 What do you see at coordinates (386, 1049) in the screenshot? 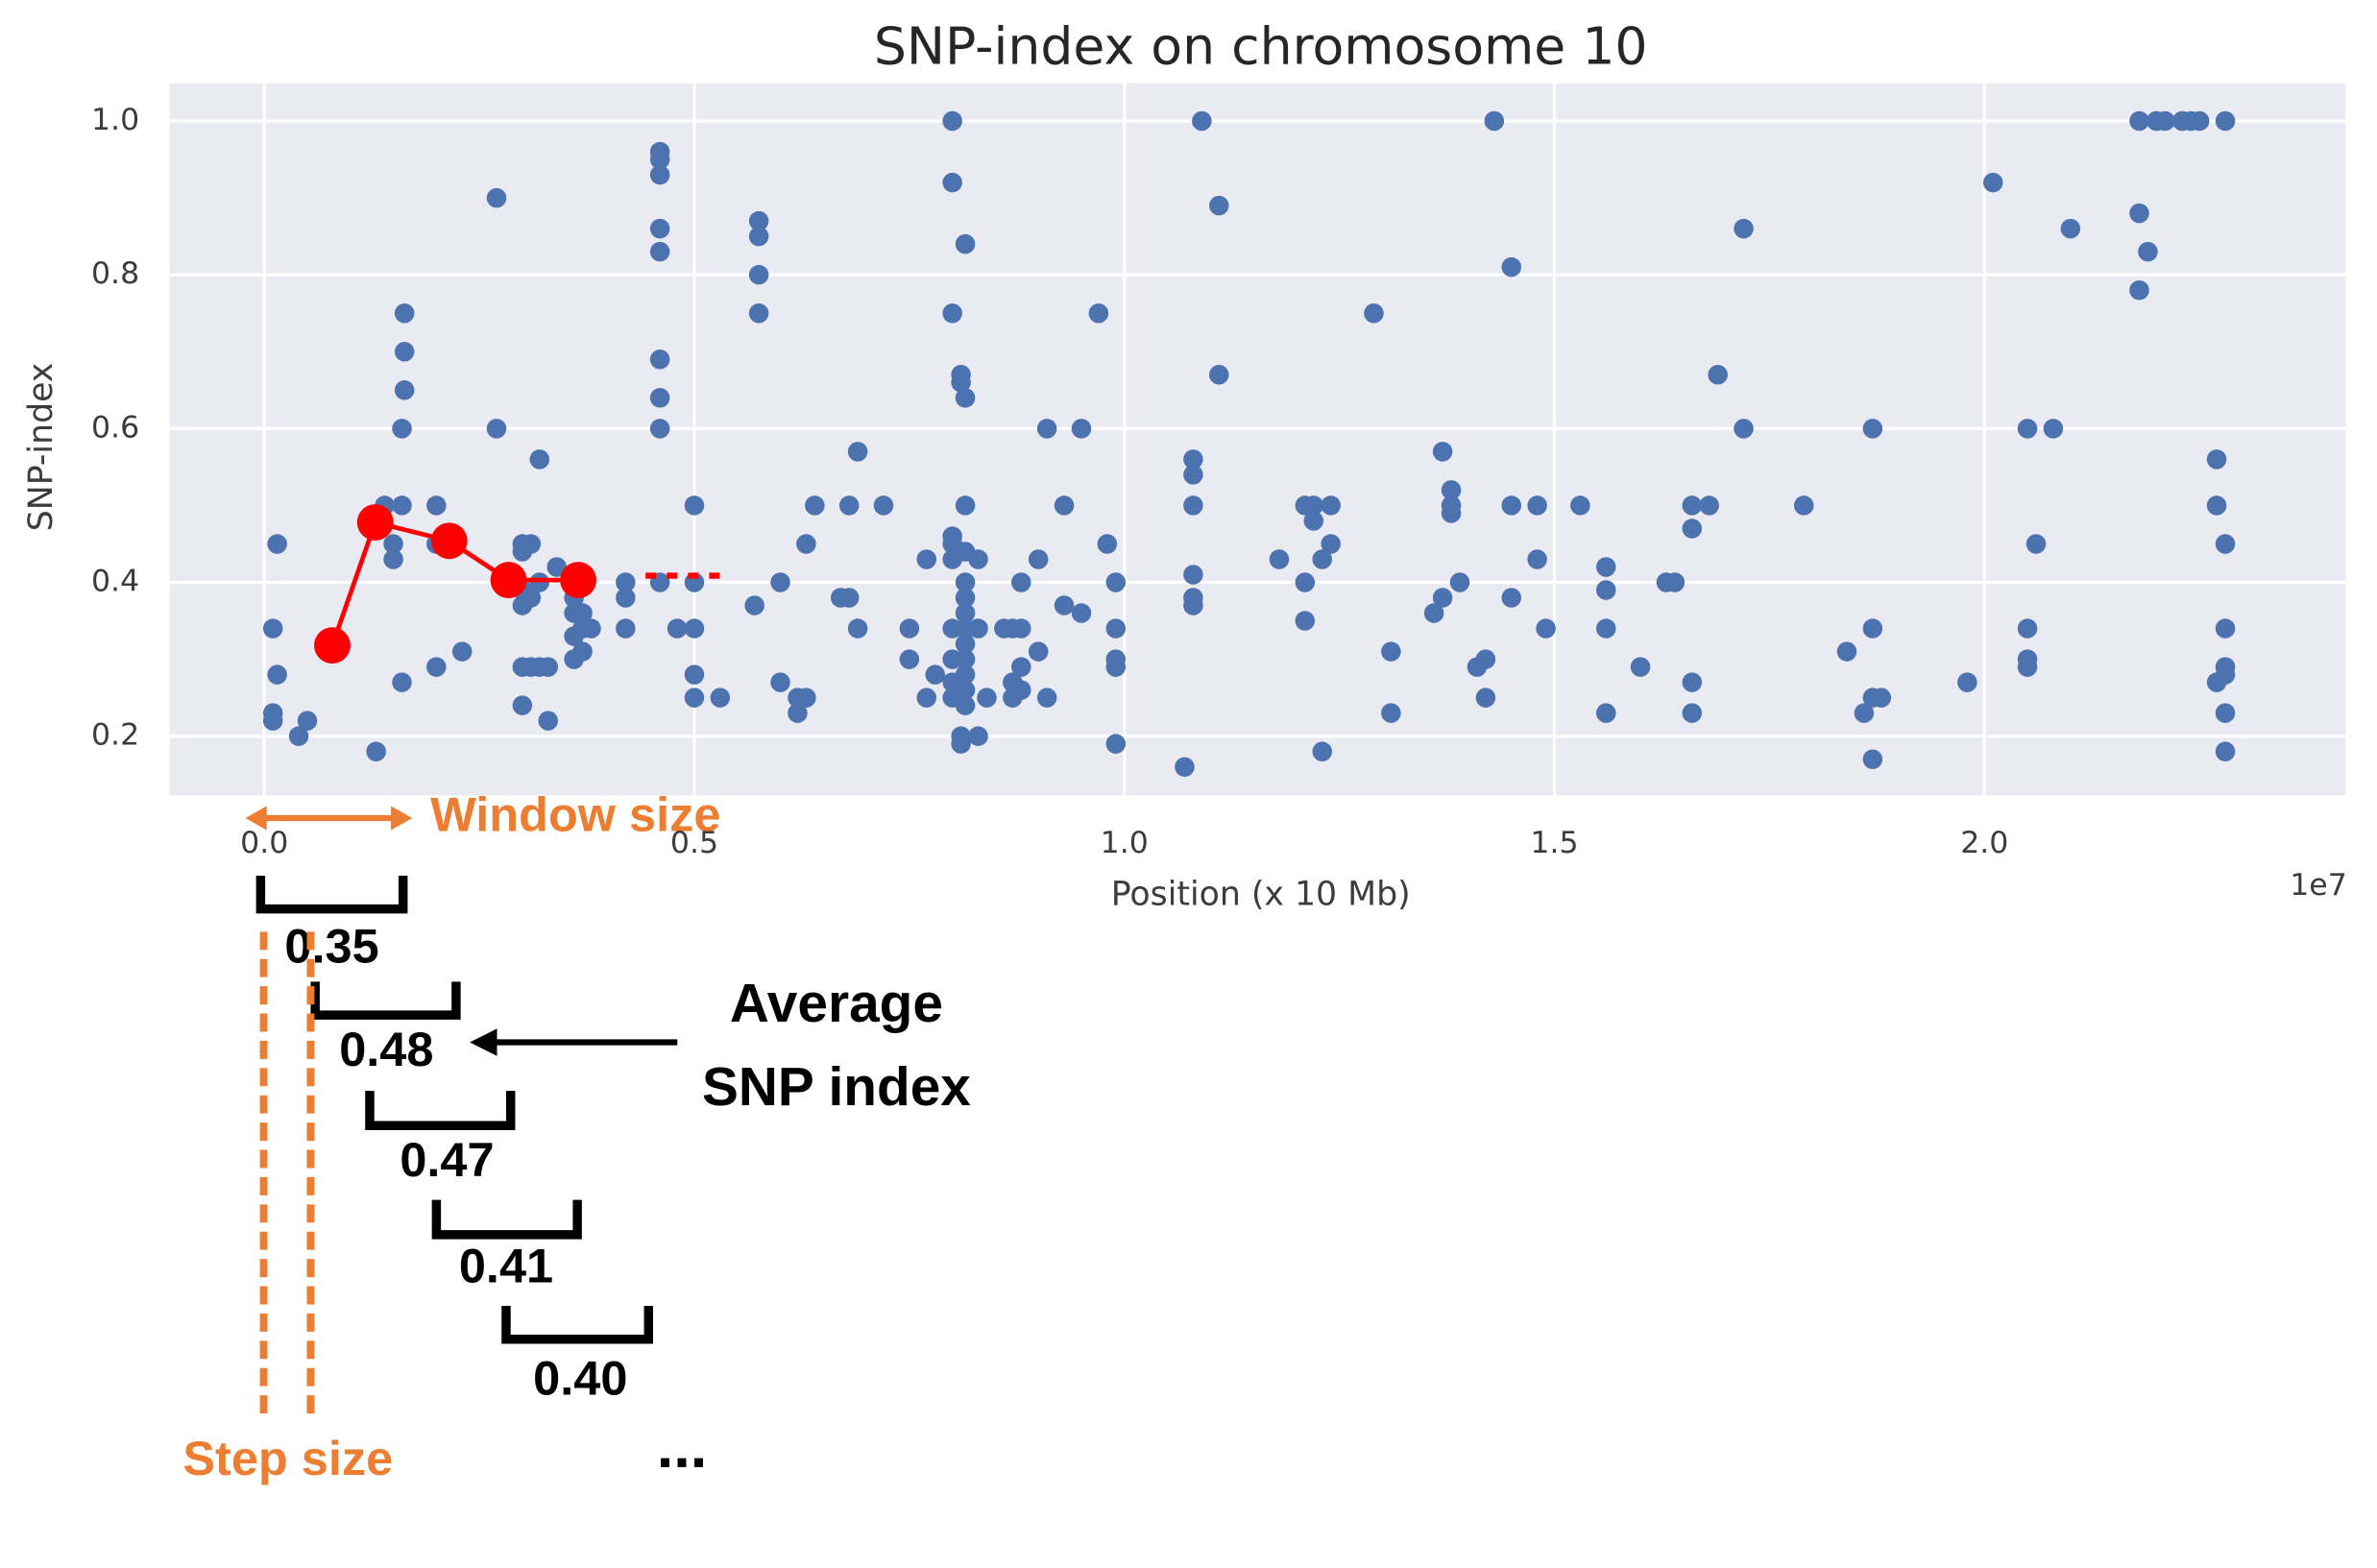
I see `window-average: 0.48` at bounding box center [386, 1049].